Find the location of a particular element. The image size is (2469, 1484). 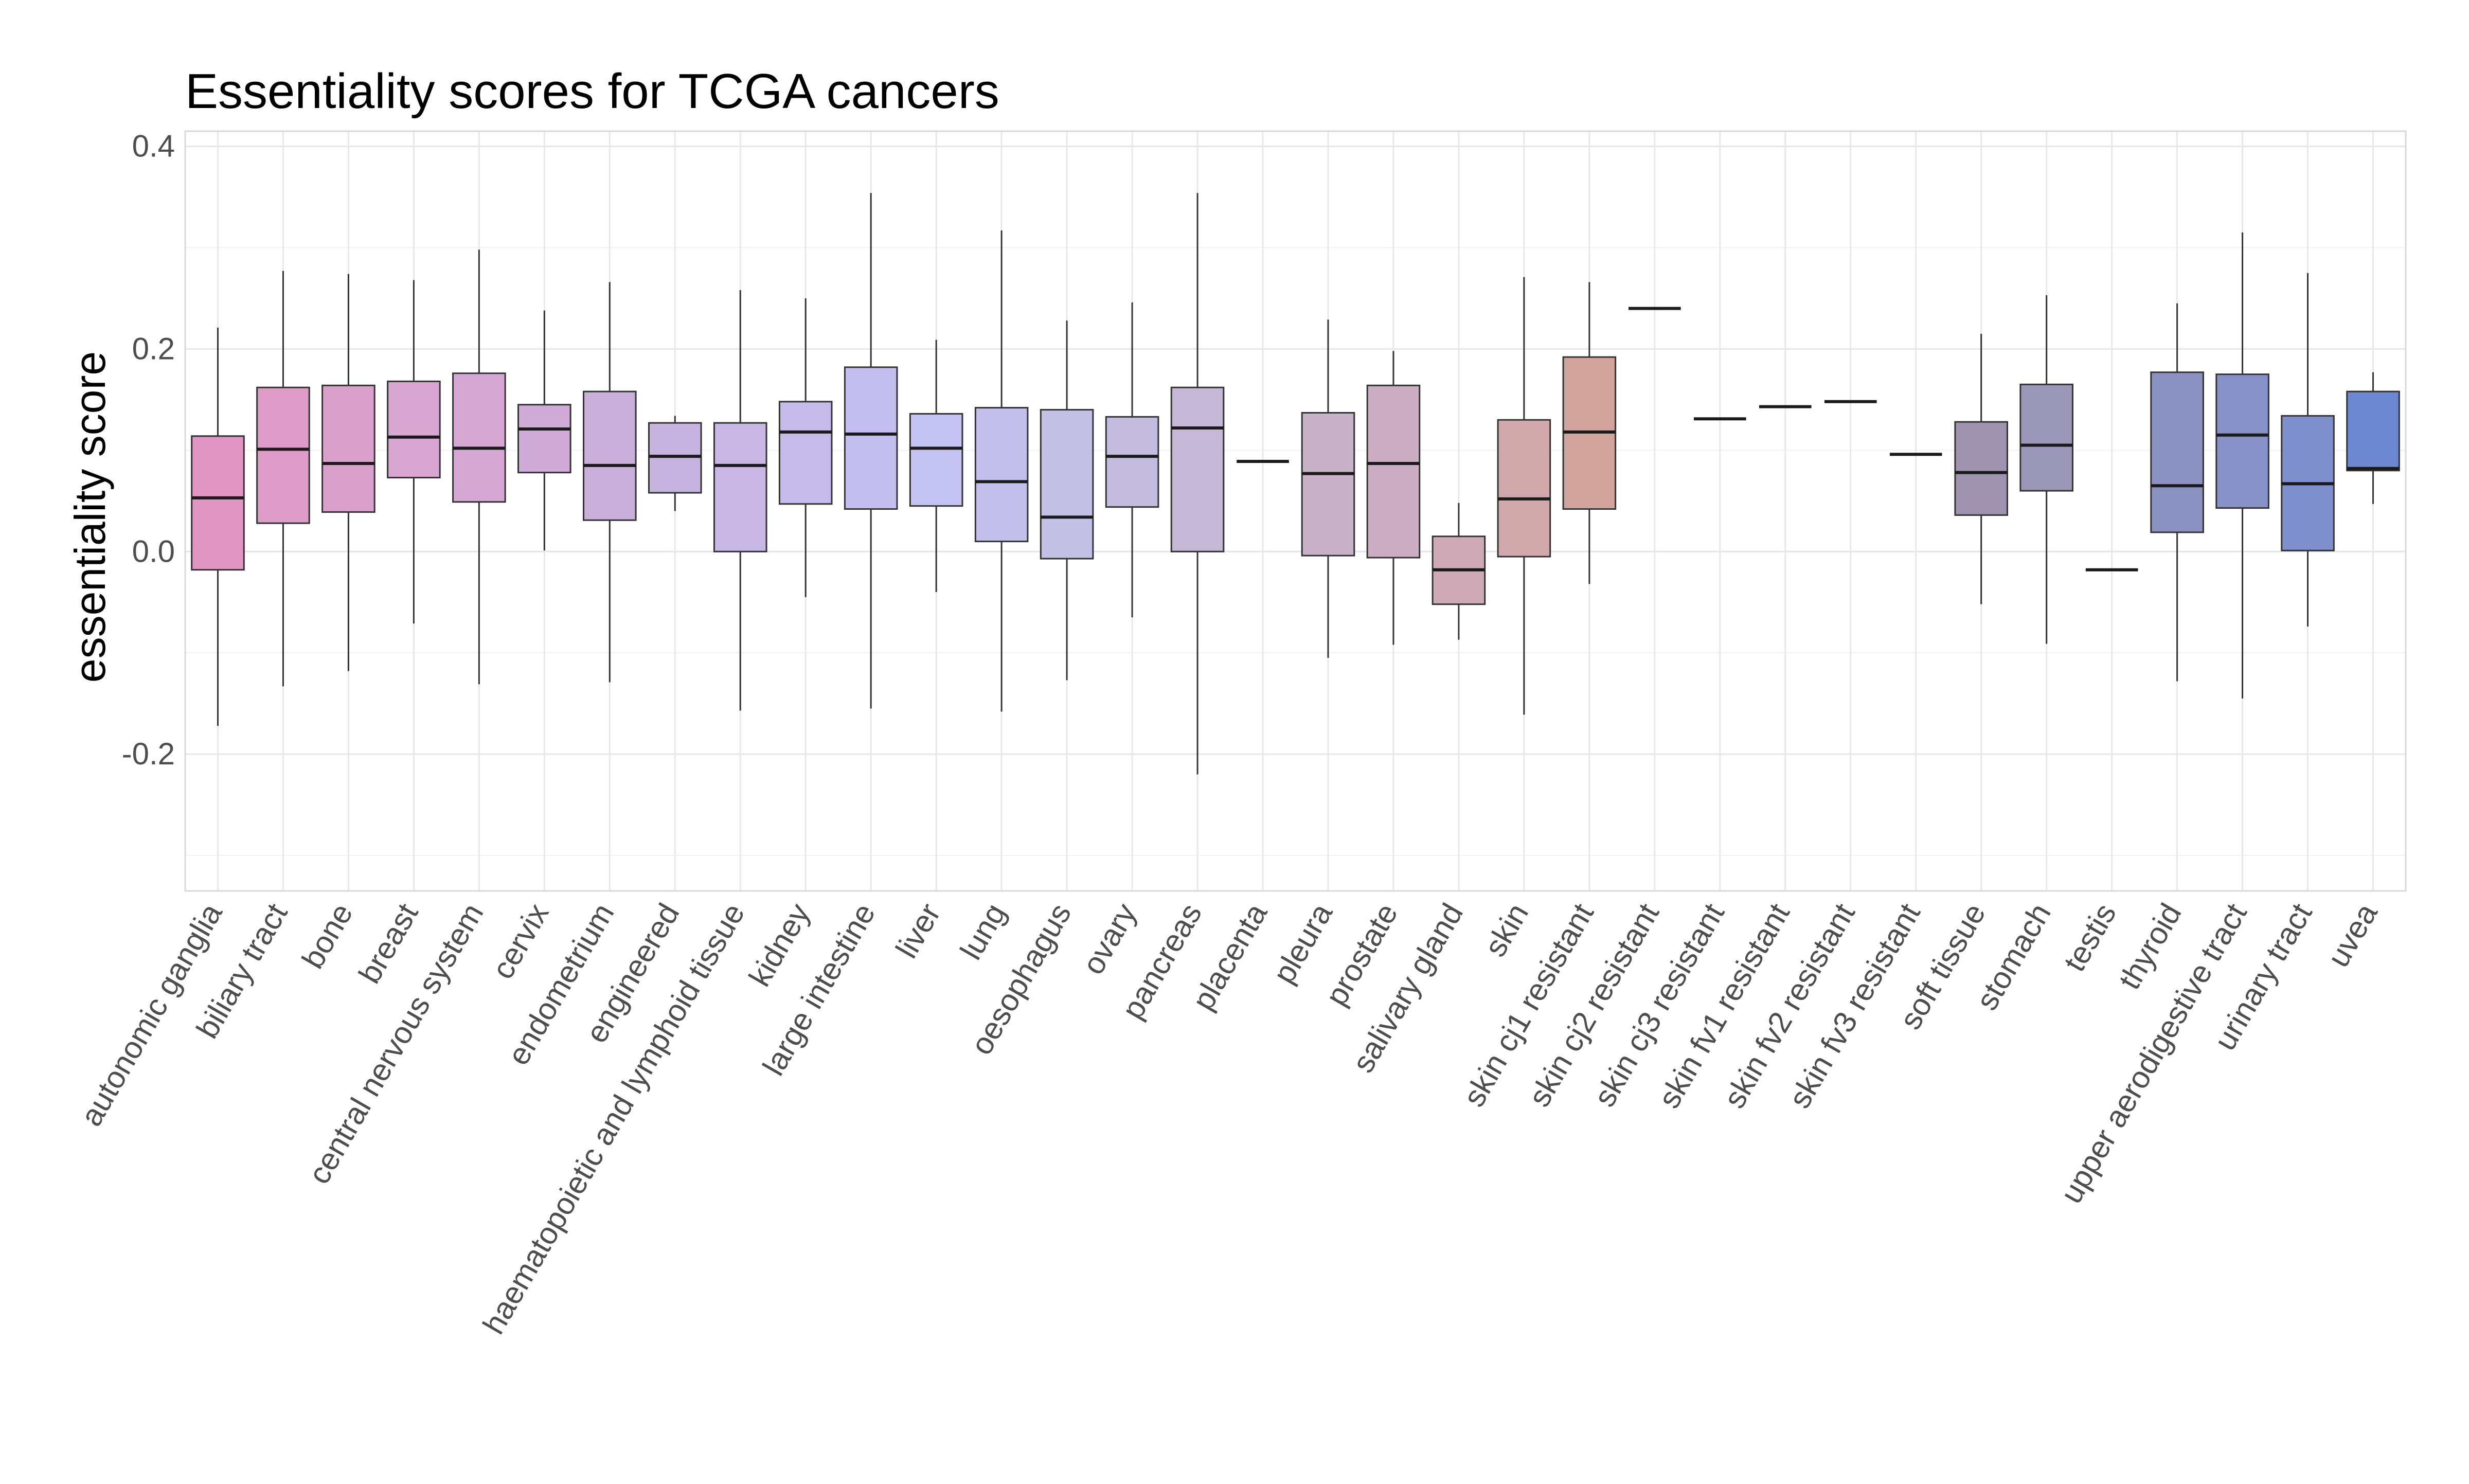

y-tick-label: -0.2 is located at coordinates (148, 754).